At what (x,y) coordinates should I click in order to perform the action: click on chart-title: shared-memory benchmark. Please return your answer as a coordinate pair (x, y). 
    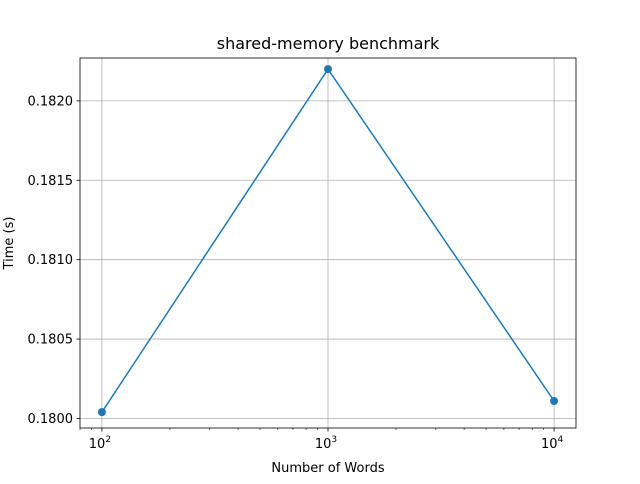
    Looking at the image, I should click on (328, 43).